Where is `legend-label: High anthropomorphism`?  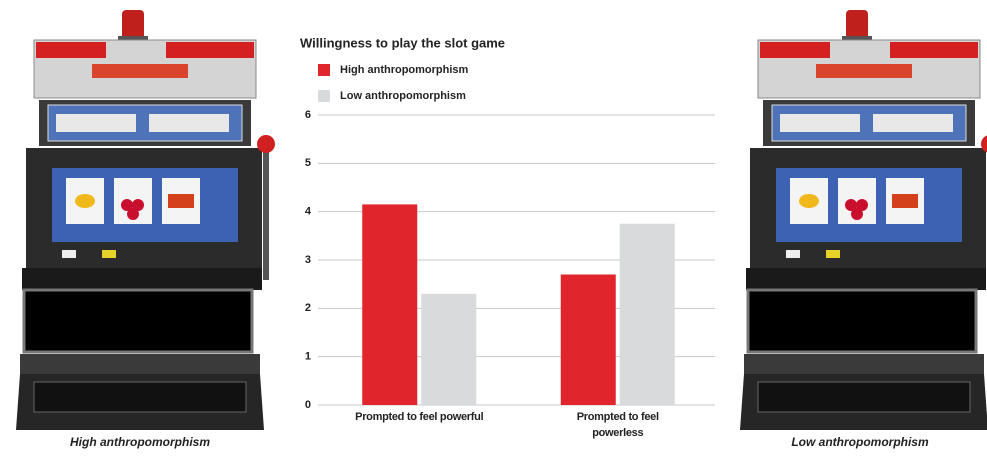
legend-label: High anthropomorphism is located at coordinates (404, 70).